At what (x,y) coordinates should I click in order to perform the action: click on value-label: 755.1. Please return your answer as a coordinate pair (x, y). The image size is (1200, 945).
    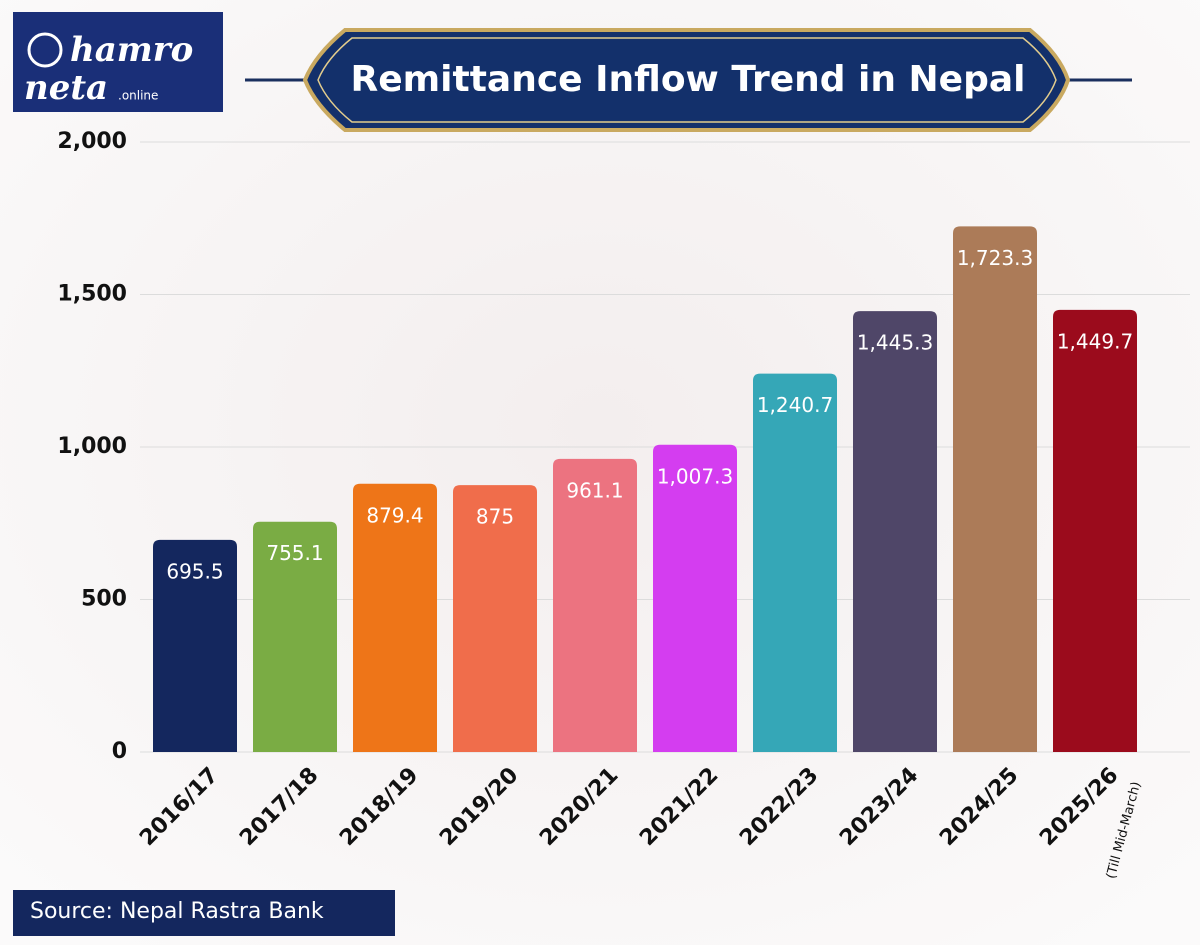
    Looking at the image, I should click on (294, 553).